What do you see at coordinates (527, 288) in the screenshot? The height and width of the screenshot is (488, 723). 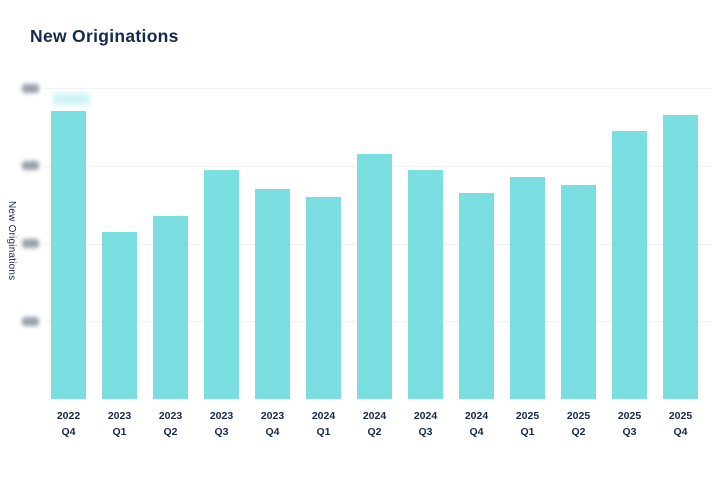 I see `bar-2025-q1` at bounding box center [527, 288].